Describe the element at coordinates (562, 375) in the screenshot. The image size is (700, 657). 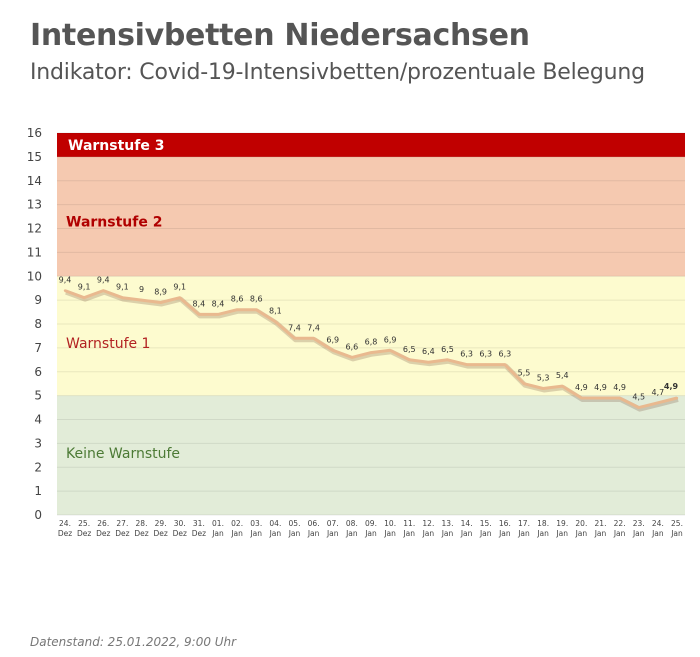
I see `data-label: 5,4` at that location.